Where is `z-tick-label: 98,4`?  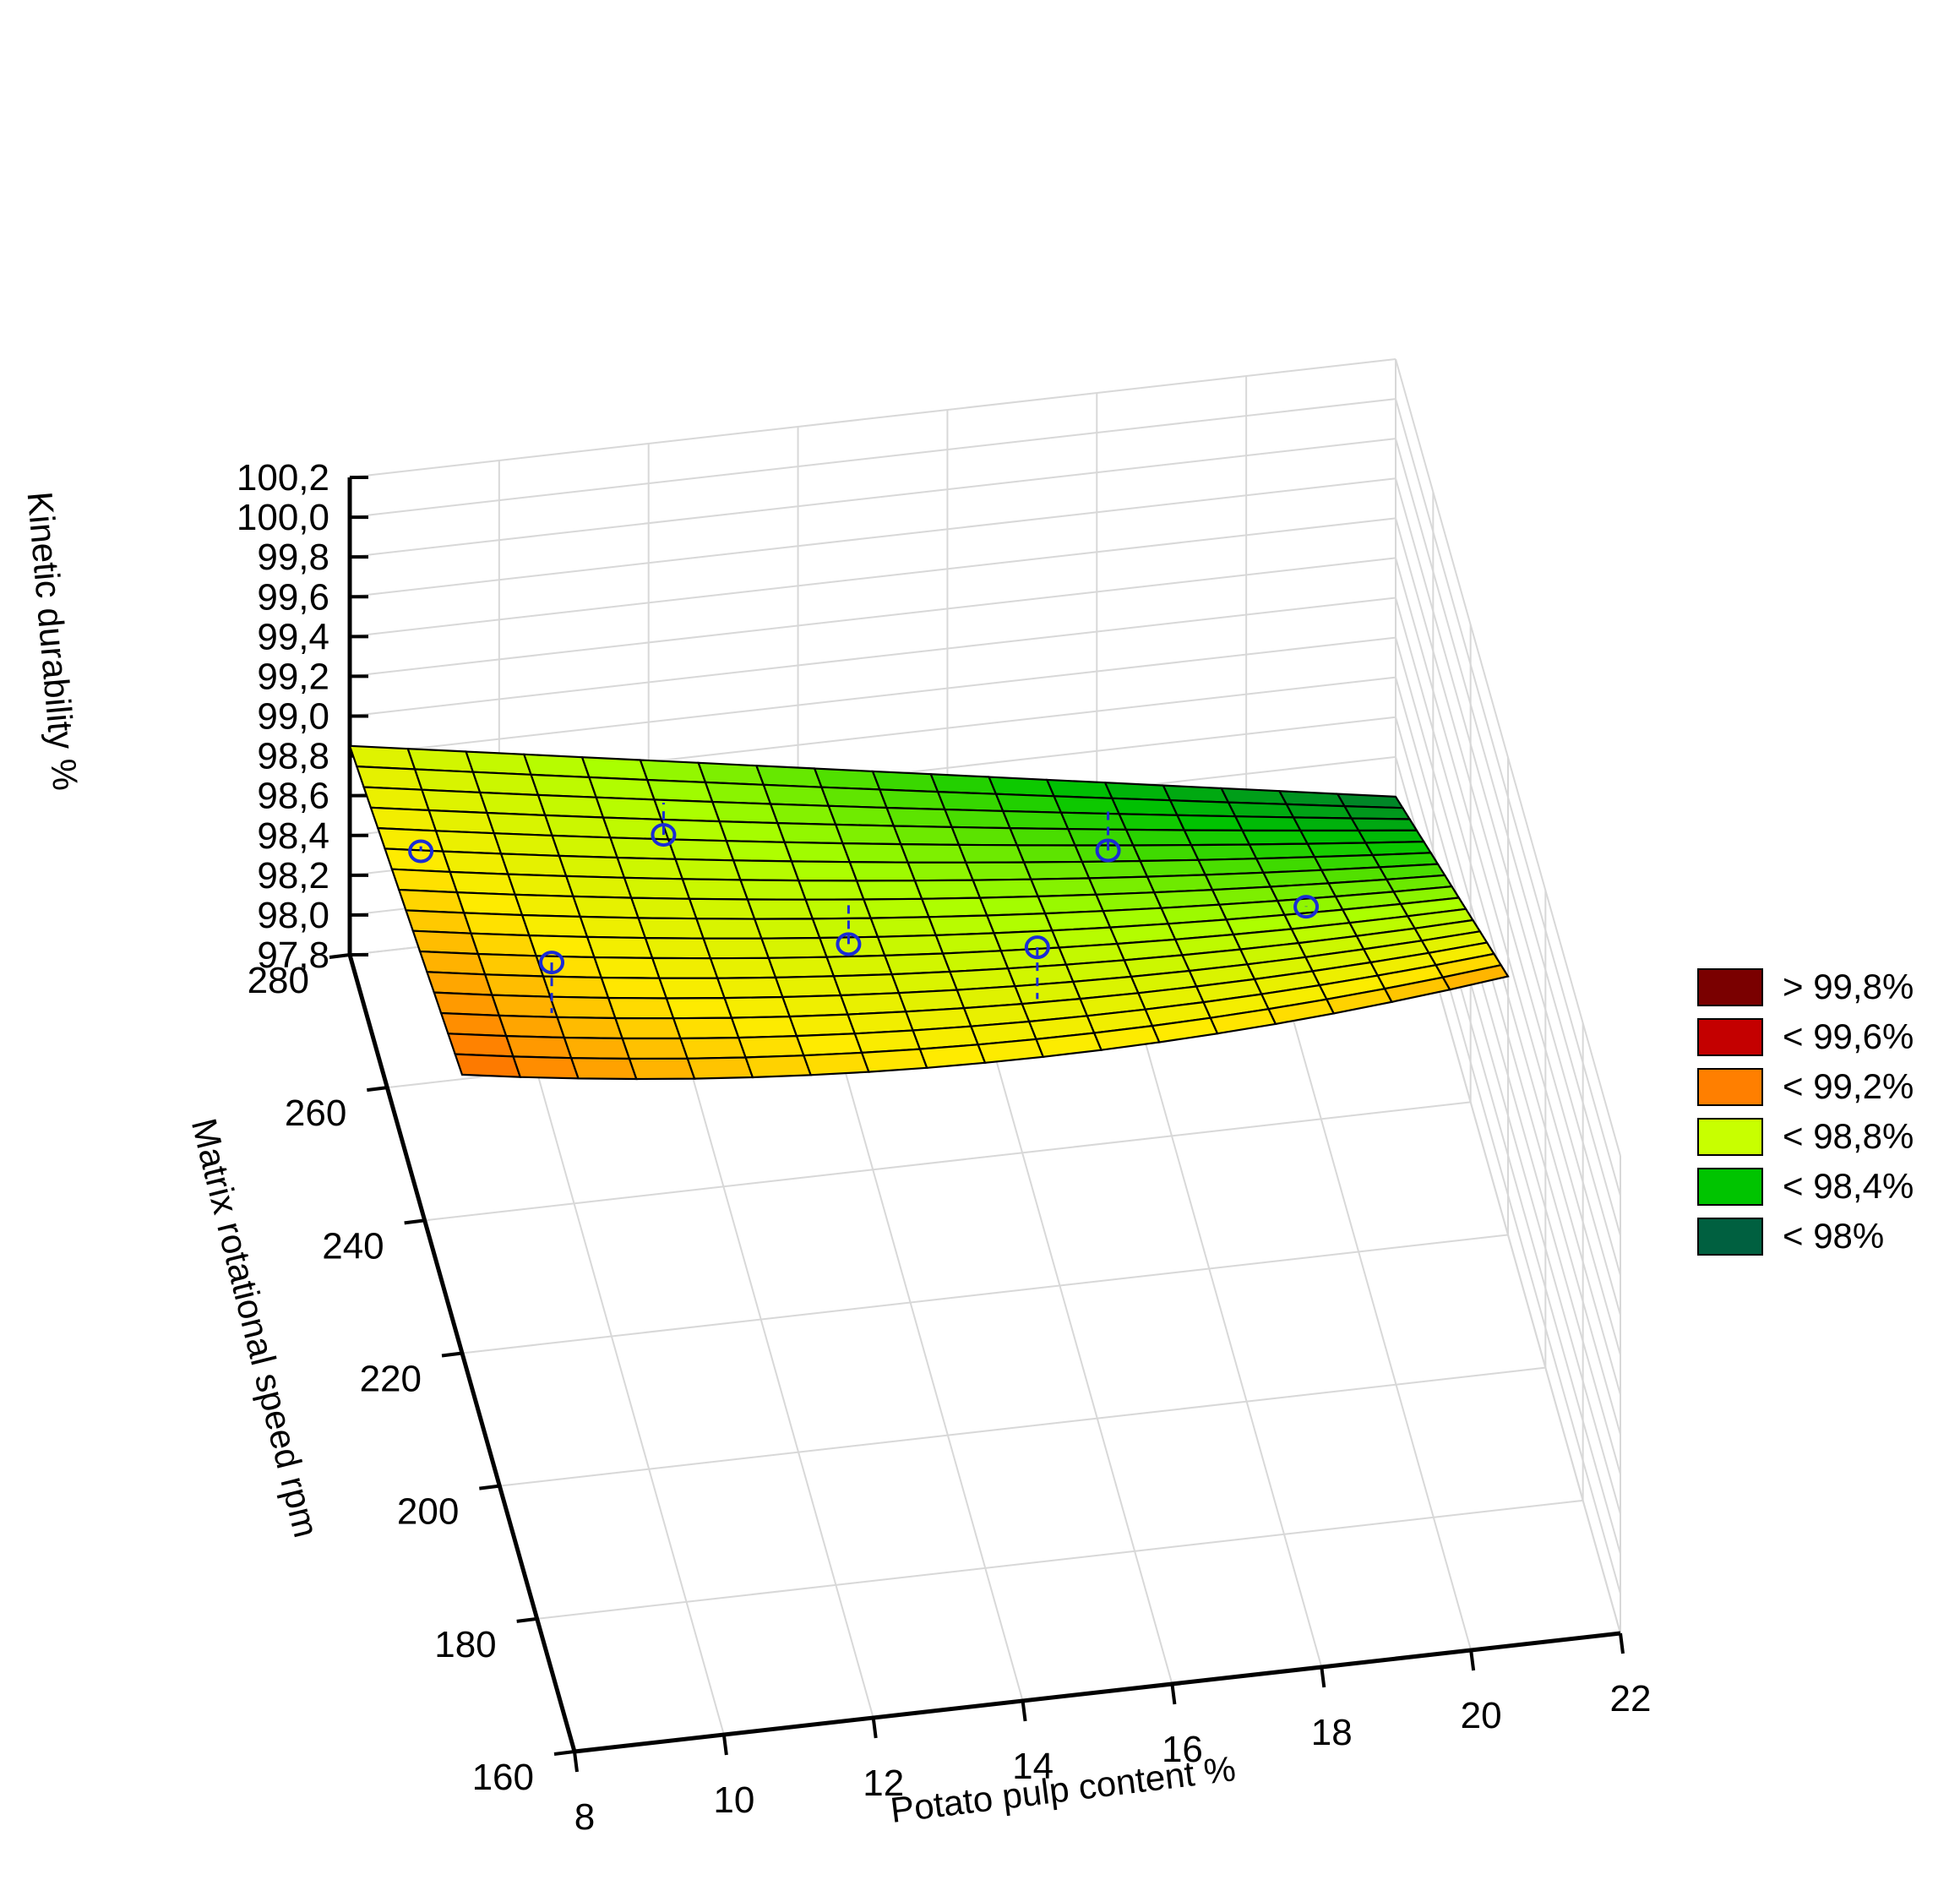
z-tick-label: 98,4 is located at coordinates (293, 836).